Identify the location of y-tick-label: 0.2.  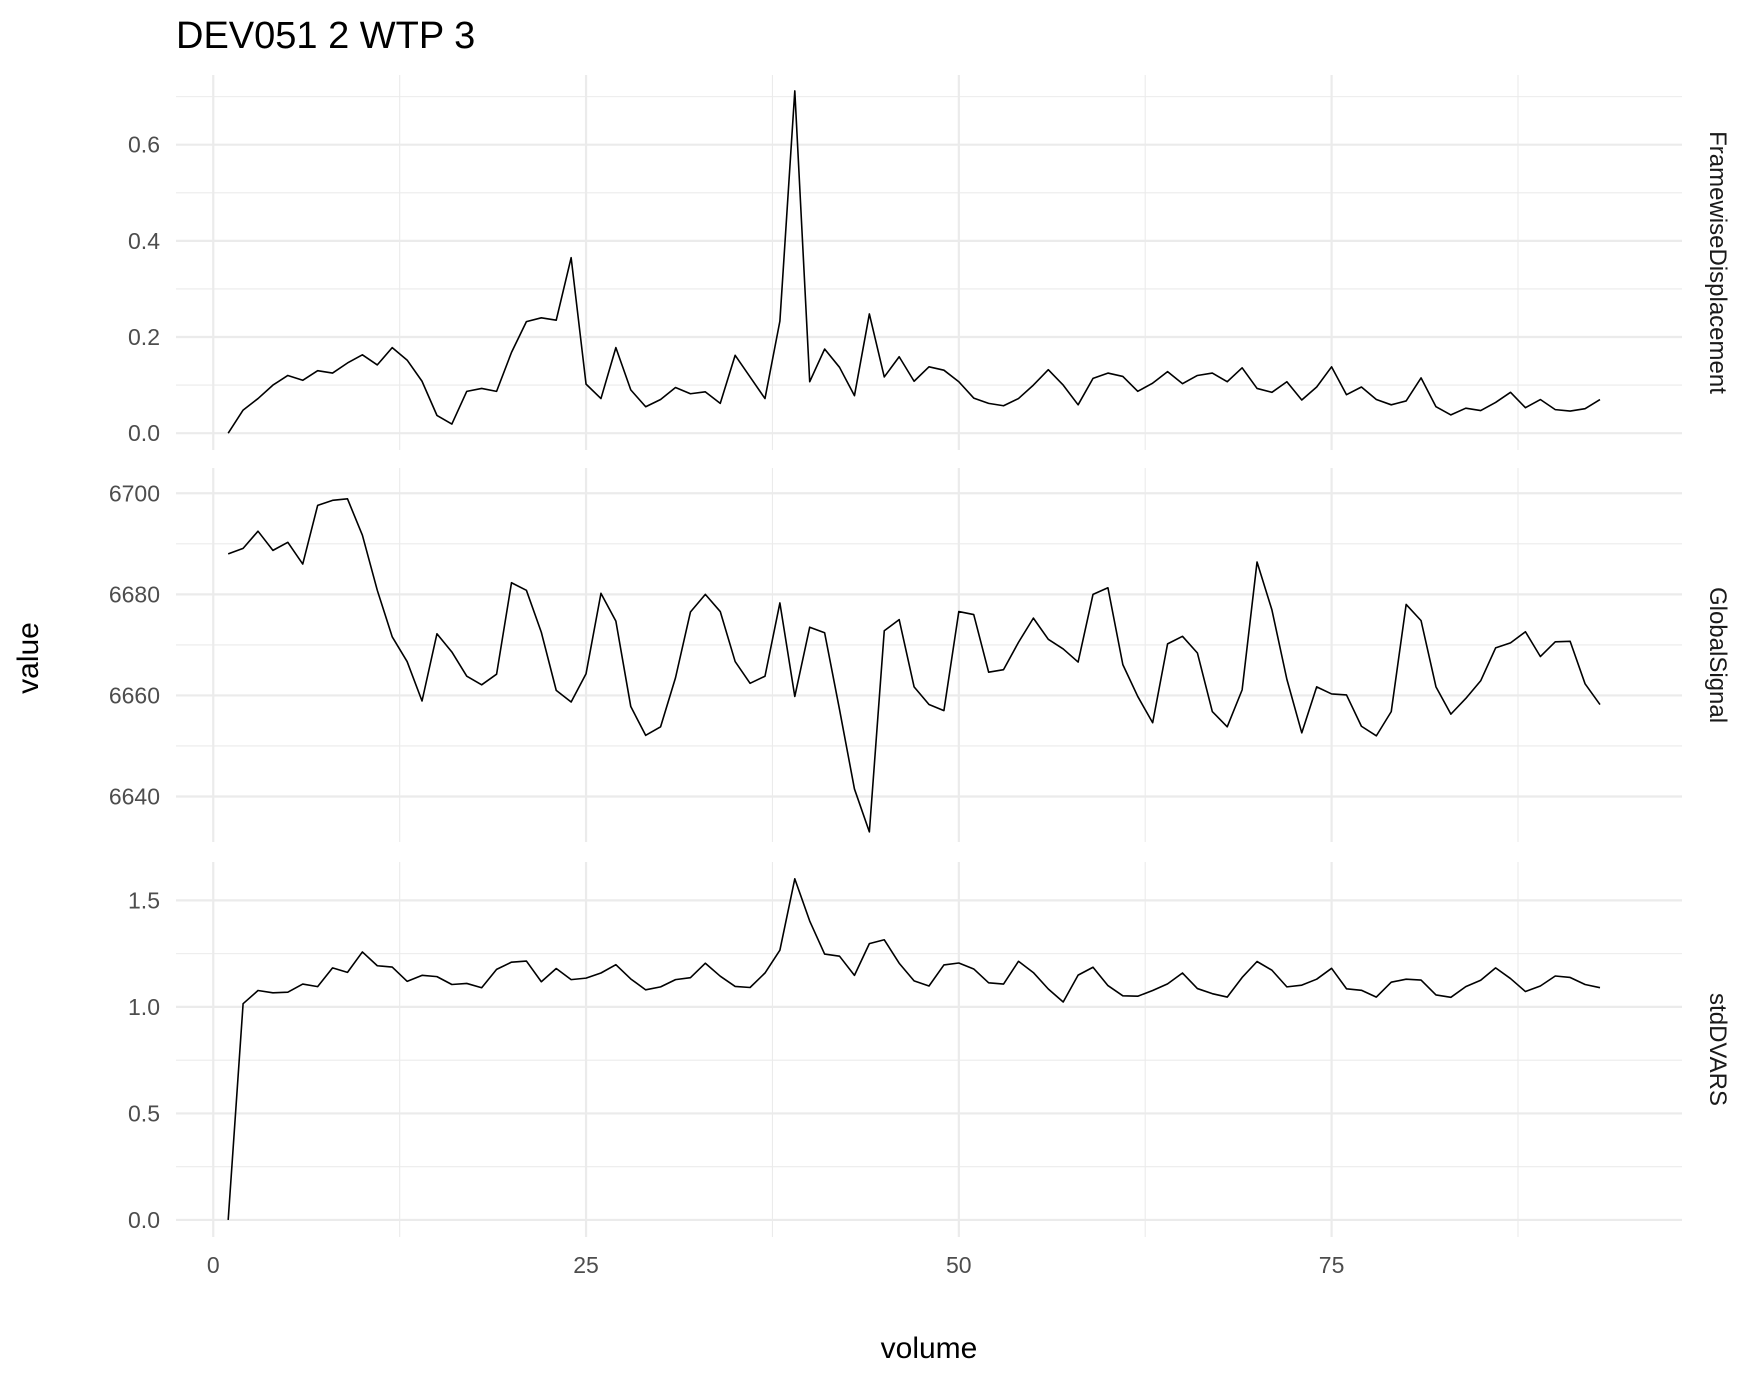
(144, 337).